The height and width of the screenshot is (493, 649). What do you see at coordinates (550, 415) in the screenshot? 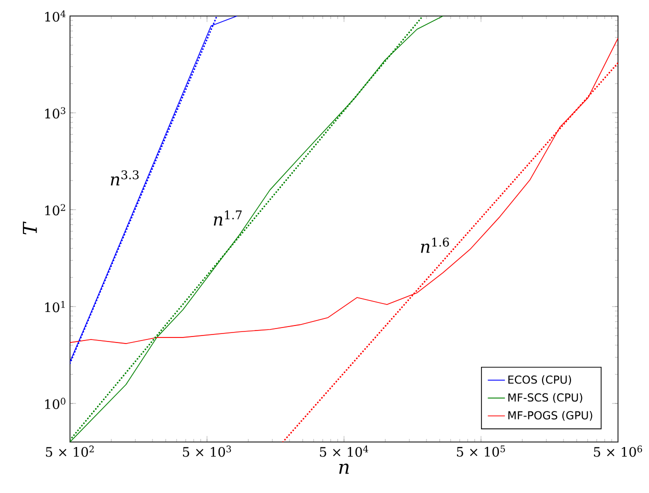
I see `legend-label: MF-POGS (GPU)` at bounding box center [550, 415].